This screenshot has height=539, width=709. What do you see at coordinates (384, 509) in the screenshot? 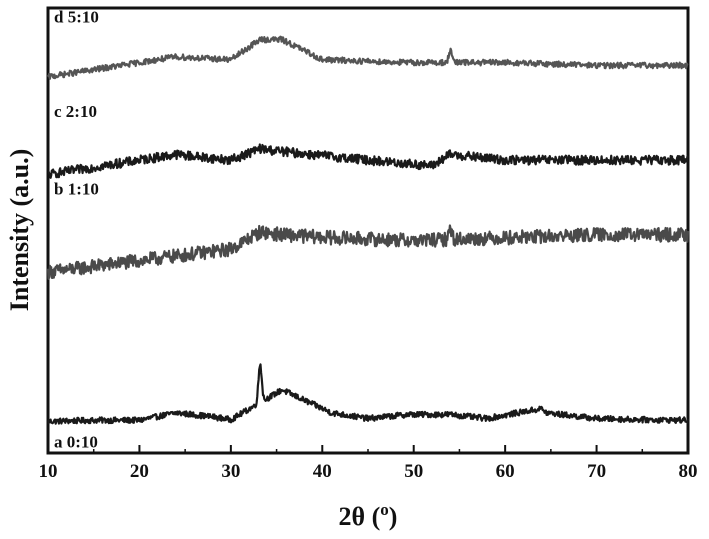
I see `x-axis-title-degree: o` at bounding box center [384, 509].